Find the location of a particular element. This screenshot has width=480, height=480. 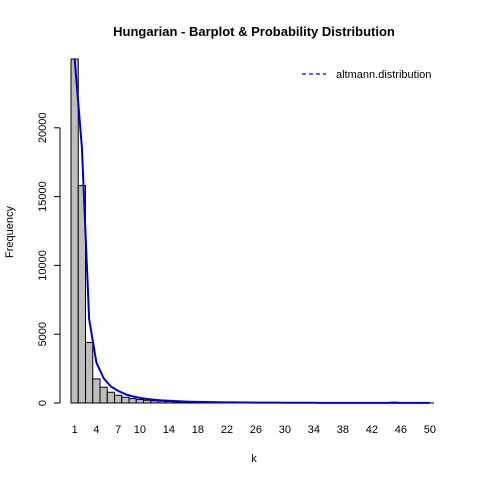

x-axis-label: k is located at coordinates (254, 459).